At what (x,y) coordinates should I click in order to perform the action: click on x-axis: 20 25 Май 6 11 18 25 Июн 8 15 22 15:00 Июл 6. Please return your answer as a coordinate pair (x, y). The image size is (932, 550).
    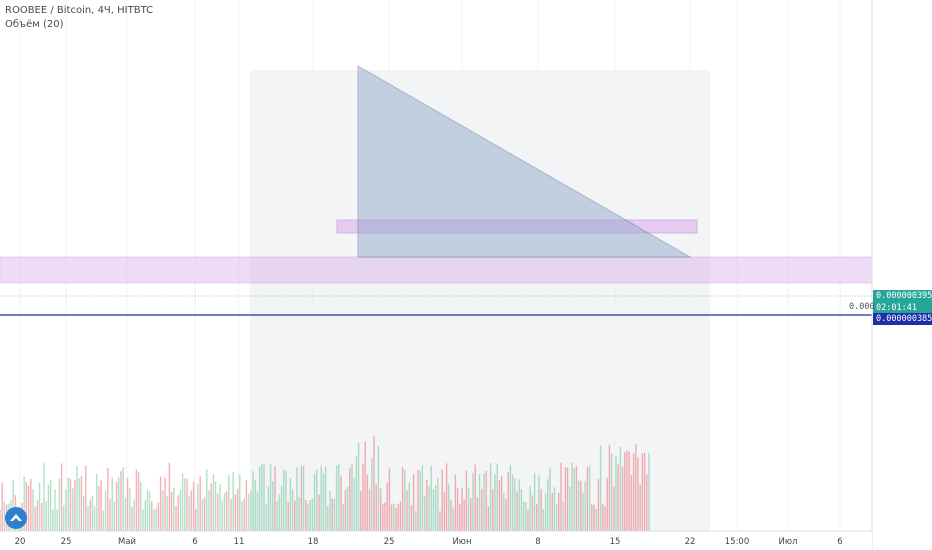
    Looking at the image, I should click on (436, 540).